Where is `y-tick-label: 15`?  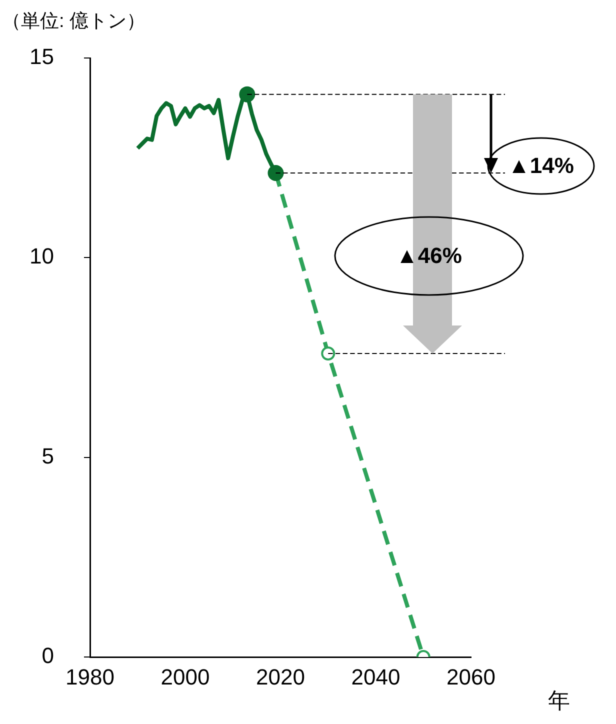 y-tick-label: 15 is located at coordinates (42, 57).